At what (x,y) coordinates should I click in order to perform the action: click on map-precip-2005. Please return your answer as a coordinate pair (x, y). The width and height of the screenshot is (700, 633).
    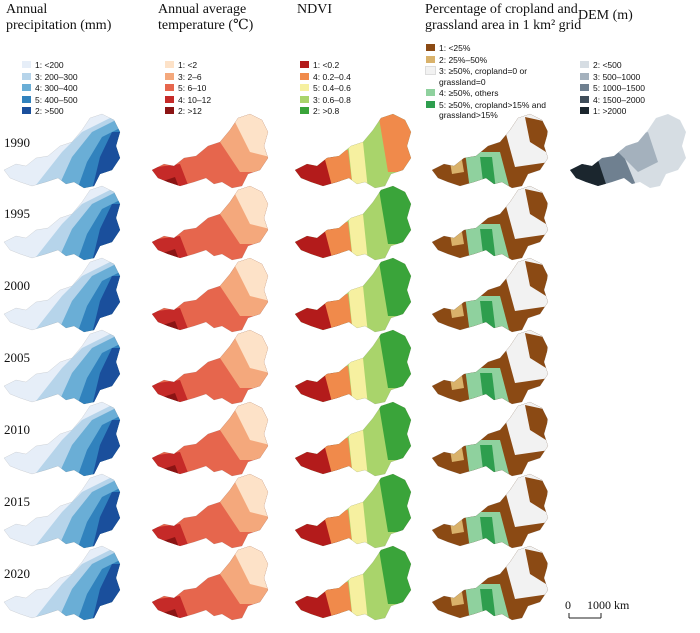
    Looking at the image, I should click on (62, 367).